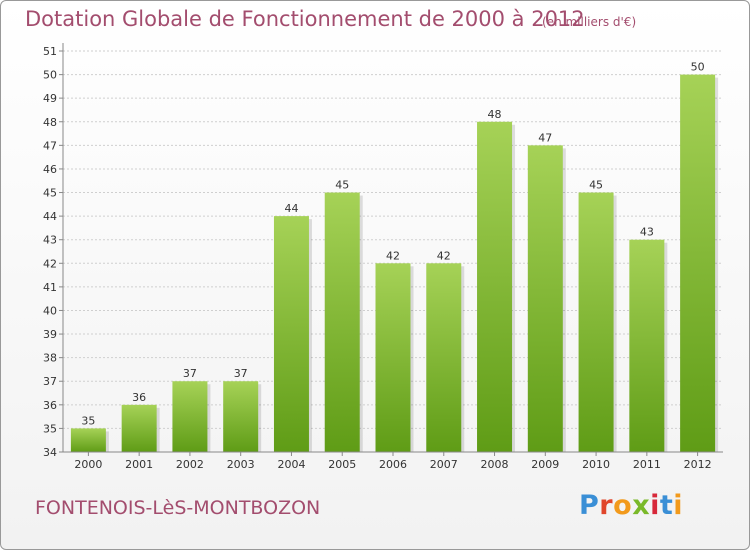 The height and width of the screenshot is (550, 750). Describe the element at coordinates (50, 310) in the screenshot. I see `y-tick-label: 40` at that location.